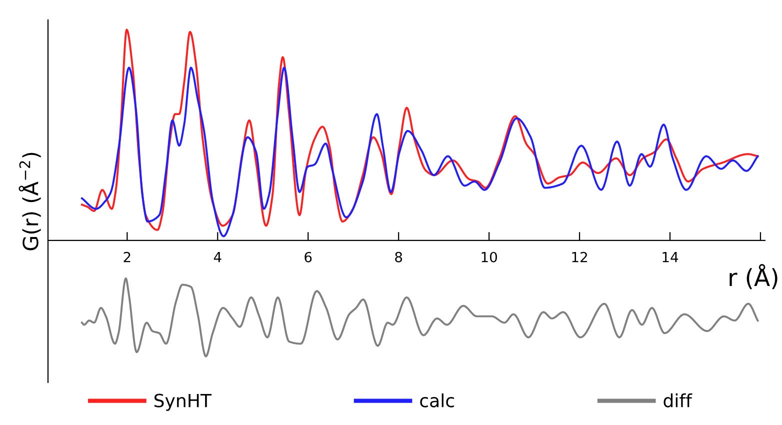 Image resolution: width=782 pixels, height=425 pixels. What do you see at coordinates (308, 257) in the screenshot?
I see `x-tick-label: 6` at bounding box center [308, 257].